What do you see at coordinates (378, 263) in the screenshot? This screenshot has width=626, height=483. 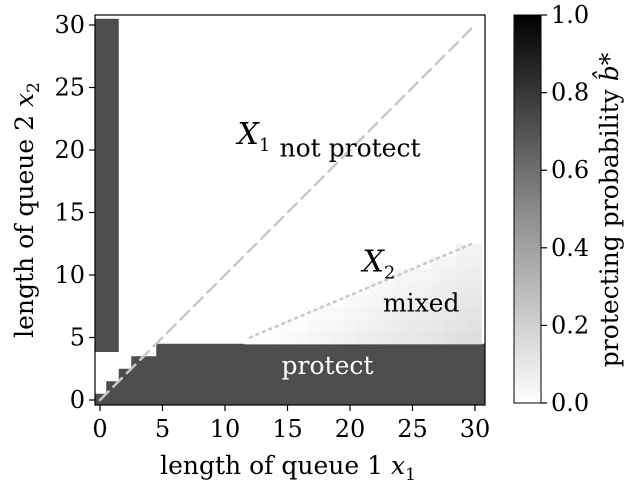 I see `set-label: X2` at bounding box center [378, 263].